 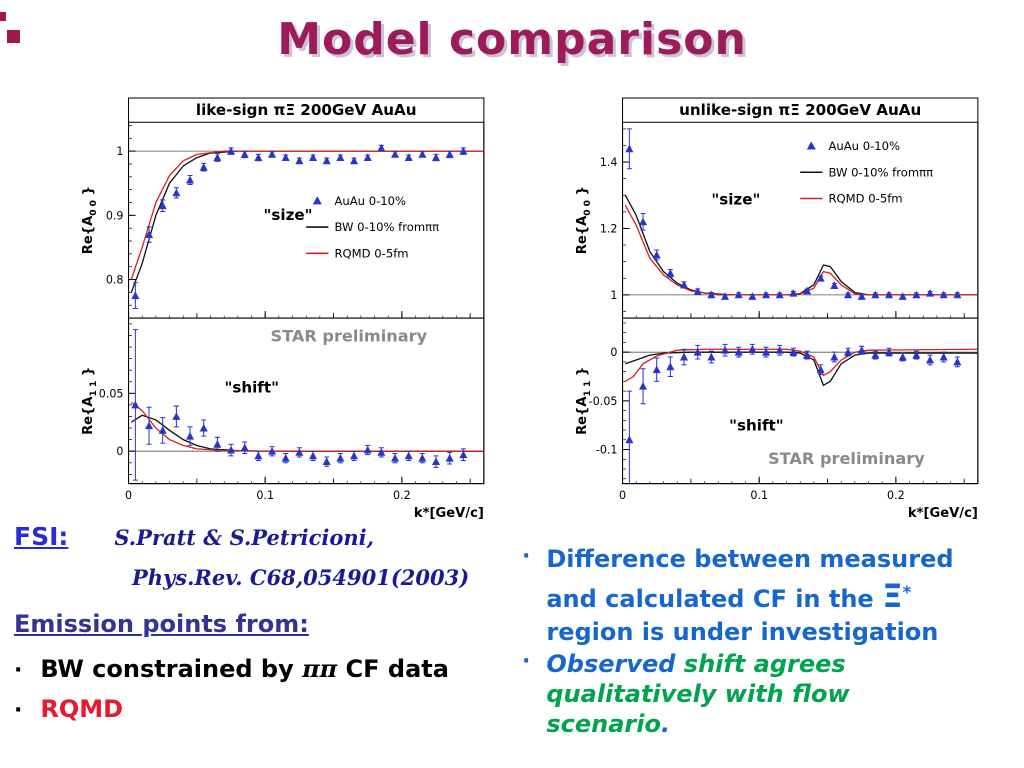 I want to click on bullet-rqmd: · RQMD, so click(x=266, y=709).